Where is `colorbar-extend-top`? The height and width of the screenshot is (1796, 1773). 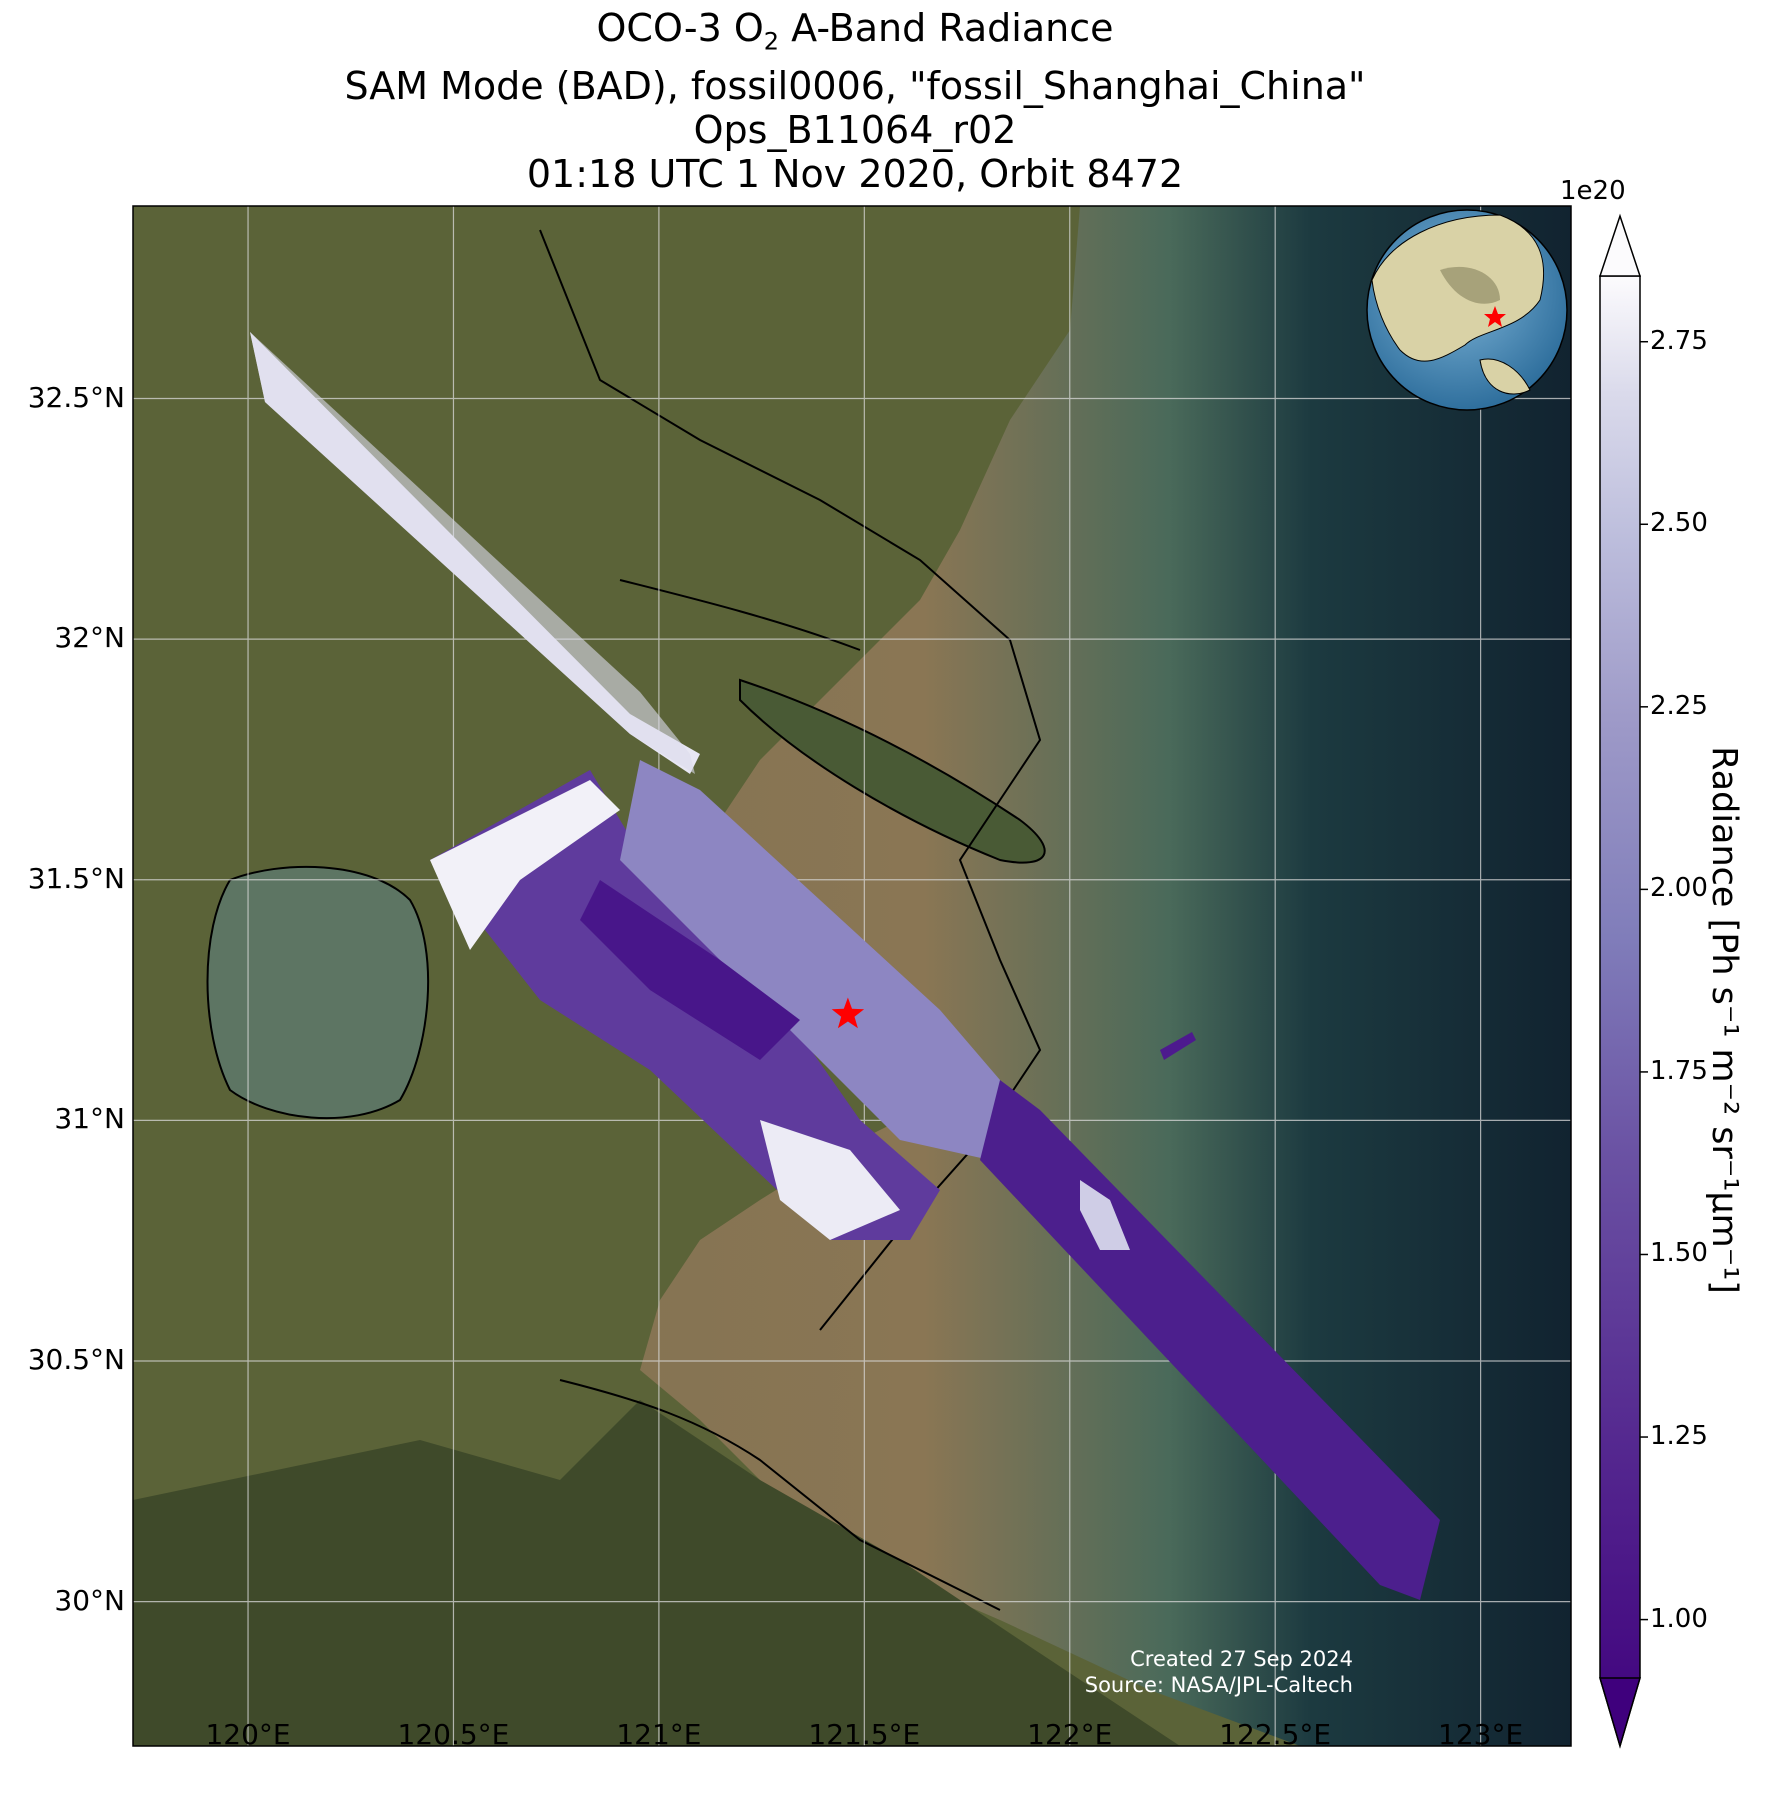 colorbar-extend-top is located at coordinates (1620, 245).